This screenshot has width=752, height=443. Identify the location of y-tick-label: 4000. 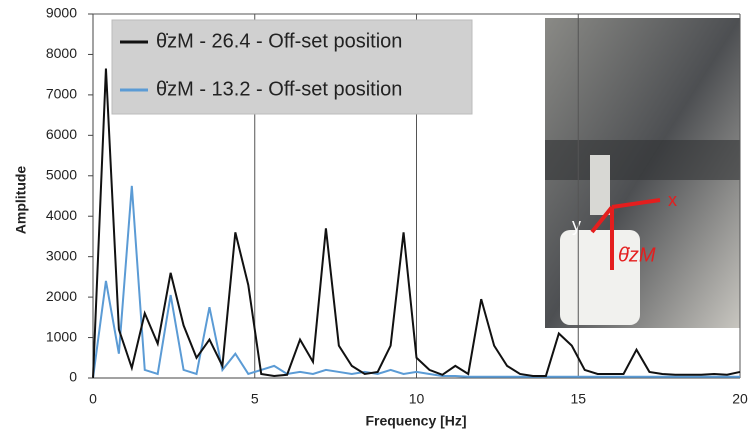
(61, 215).